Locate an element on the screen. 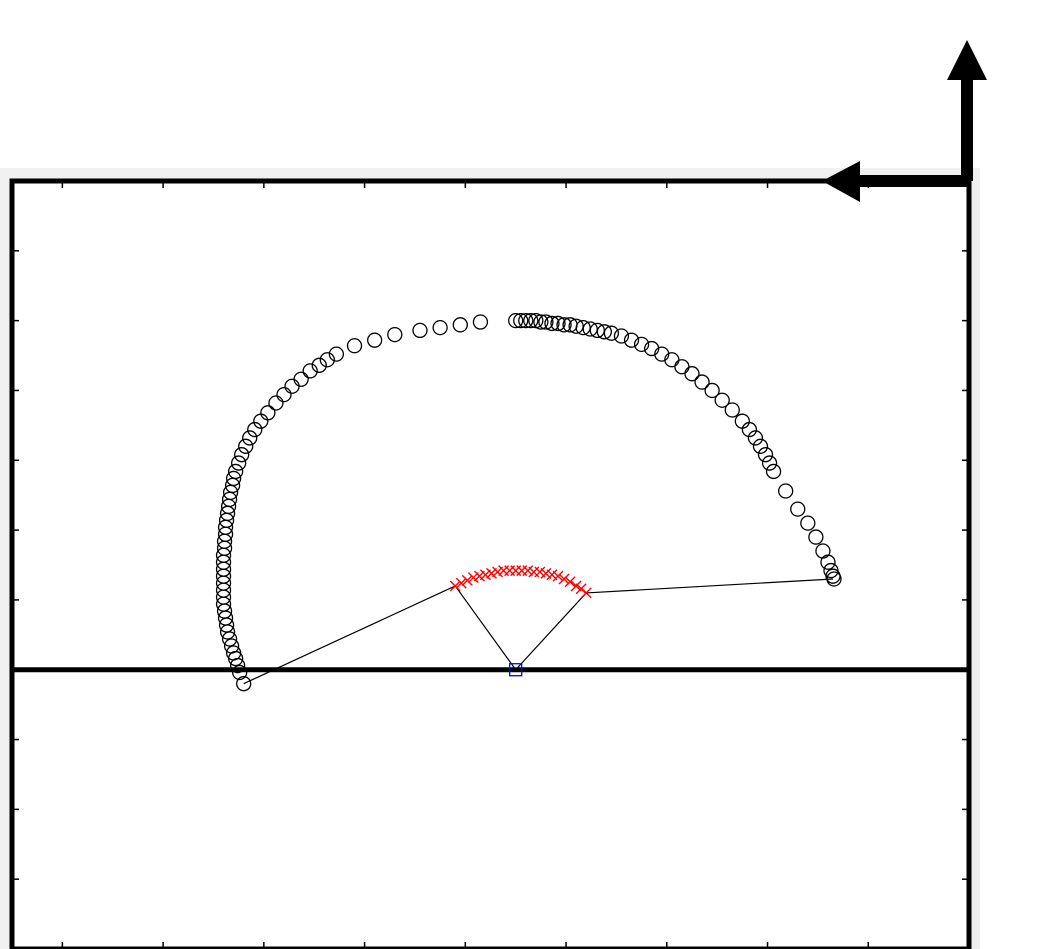  linkage is located at coordinates (538, 631).